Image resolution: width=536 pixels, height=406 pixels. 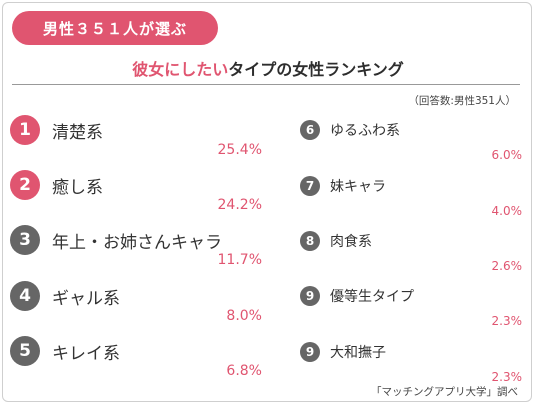 What do you see at coordinates (310, 241) in the screenshot?
I see `rank-number-badge: 8` at bounding box center [310, 241].